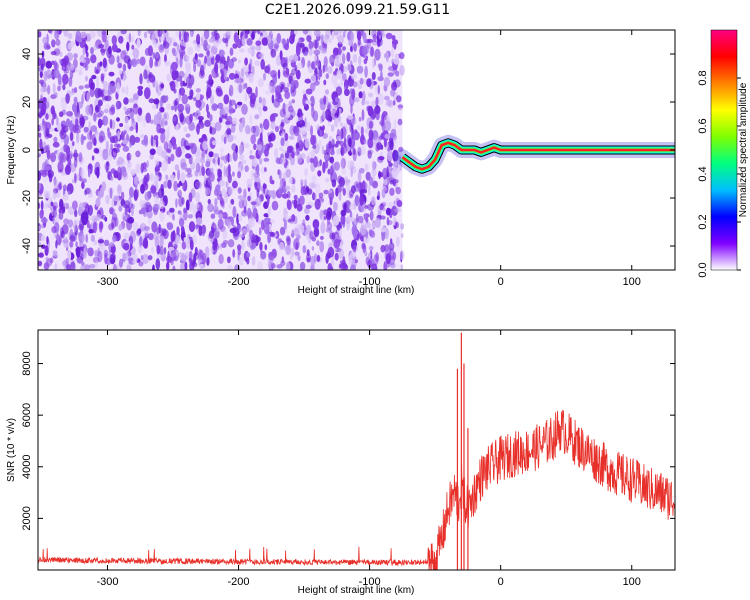  What do you see at coordinates (538, 156) in the screenshot?
I see `track-core` at bounding box center [538, 156].